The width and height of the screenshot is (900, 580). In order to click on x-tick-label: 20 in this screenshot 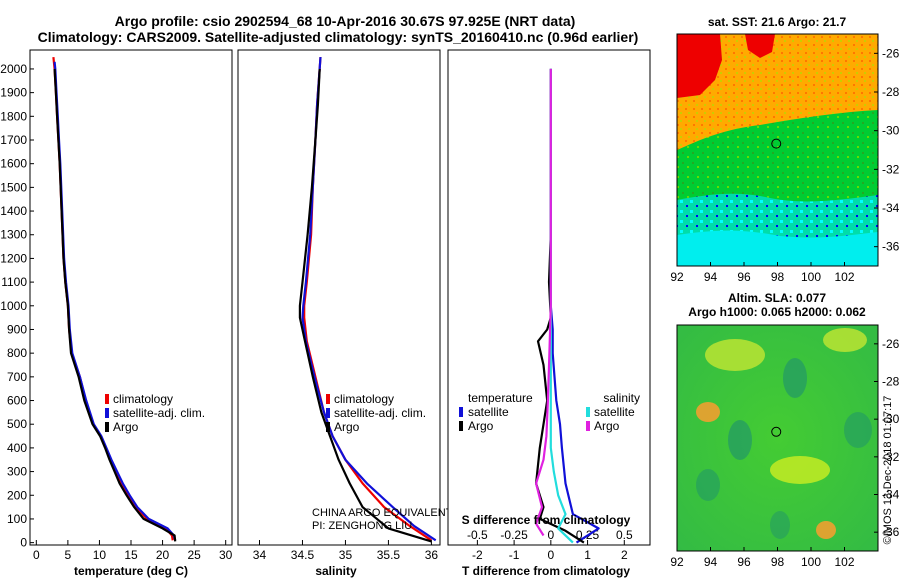, I will do `click(163, 555)`.